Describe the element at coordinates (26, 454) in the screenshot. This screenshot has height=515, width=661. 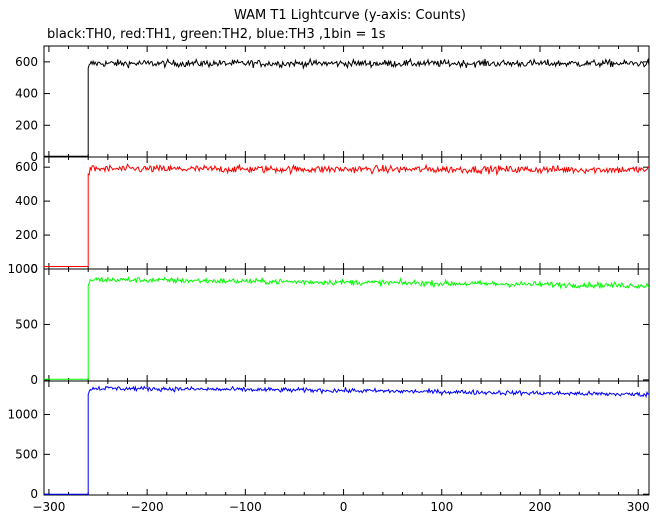
I see `panel-th3-ytick-label: 500` at that location.